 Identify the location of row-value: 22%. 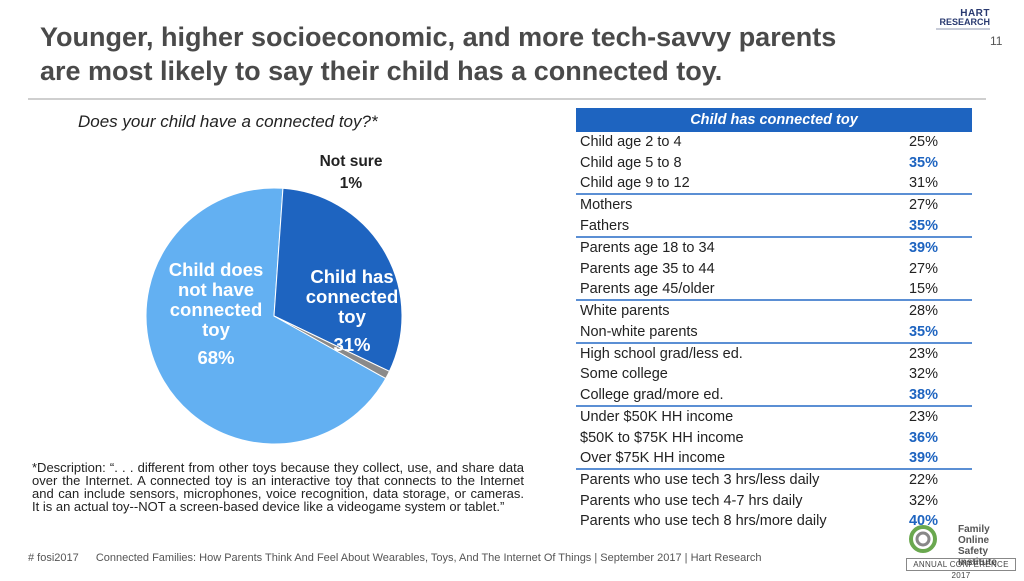
(923, 480).